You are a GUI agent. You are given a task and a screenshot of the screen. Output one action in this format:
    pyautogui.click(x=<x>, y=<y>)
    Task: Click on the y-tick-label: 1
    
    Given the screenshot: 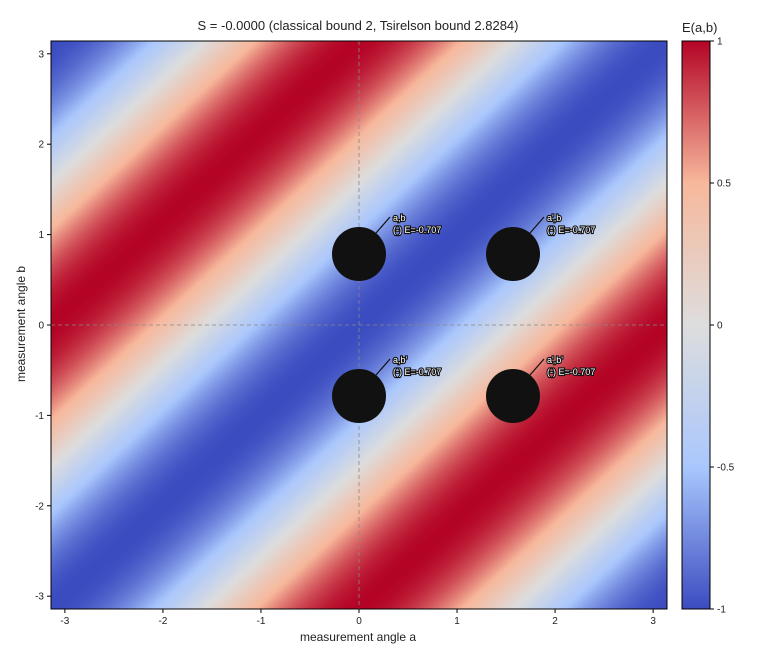 What is the action you would take?
    pyautogui.click(x=41, y=235)
    